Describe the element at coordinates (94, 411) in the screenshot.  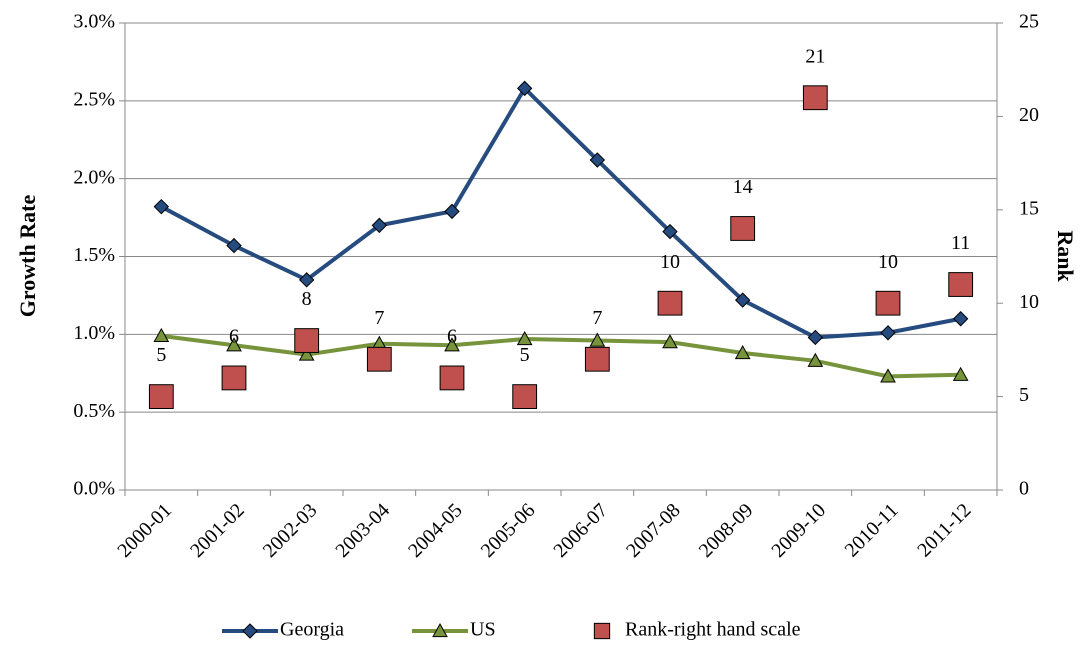
I see `y-tick-label: 0.5%` at that location.